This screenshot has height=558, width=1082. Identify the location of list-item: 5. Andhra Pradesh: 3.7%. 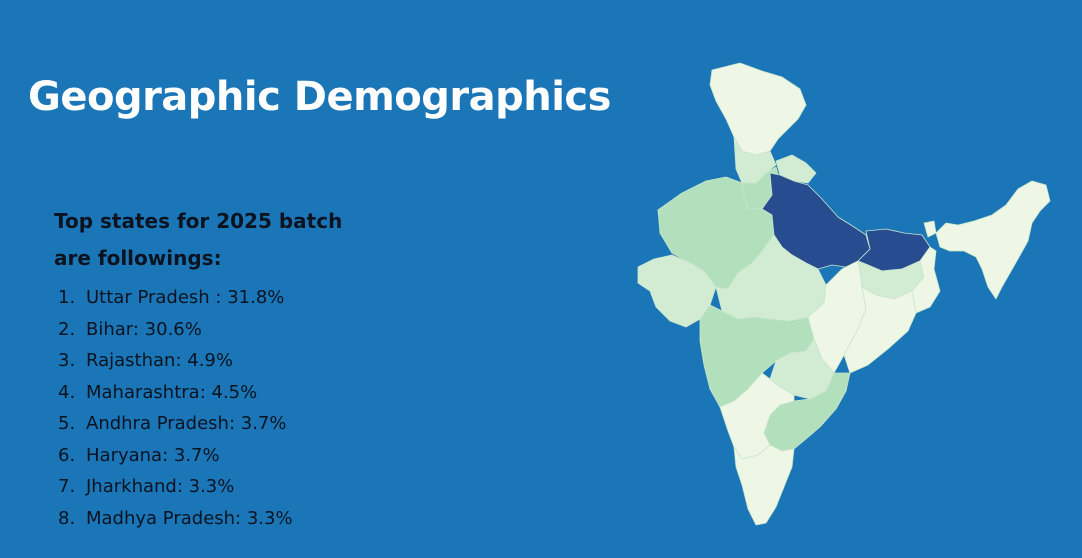
(172, 423).